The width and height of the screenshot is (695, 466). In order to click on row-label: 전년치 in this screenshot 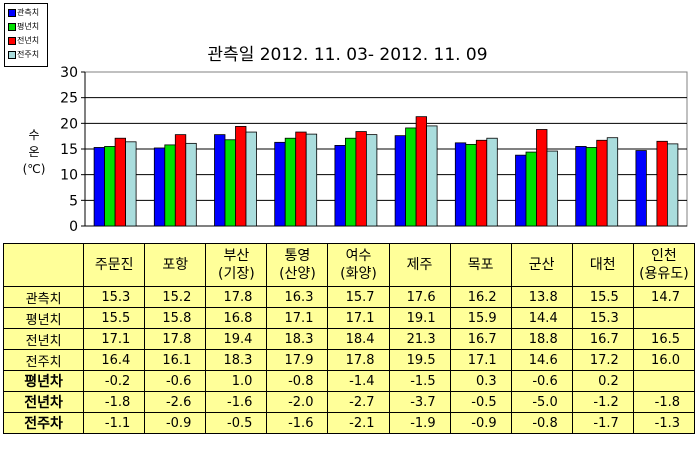, I will do `click(43, 339)`.